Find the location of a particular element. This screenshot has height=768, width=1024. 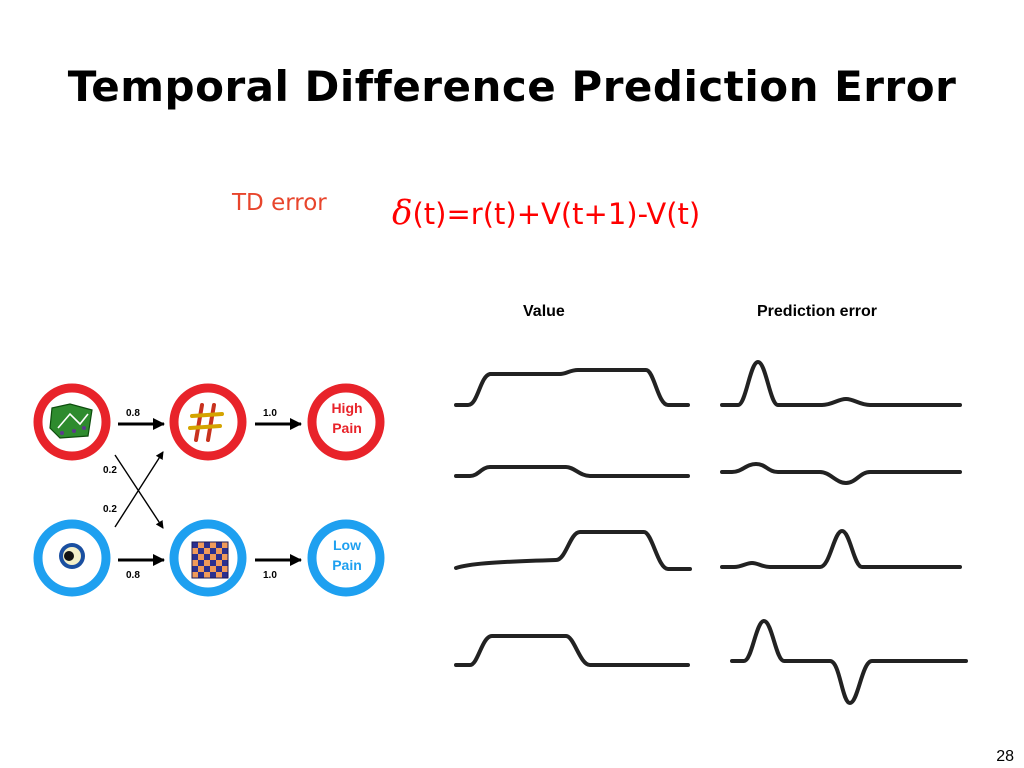

td-error-formula: δ(t)=r(t)+V(t+1)-V(t) is located at coordinates (546, 213).